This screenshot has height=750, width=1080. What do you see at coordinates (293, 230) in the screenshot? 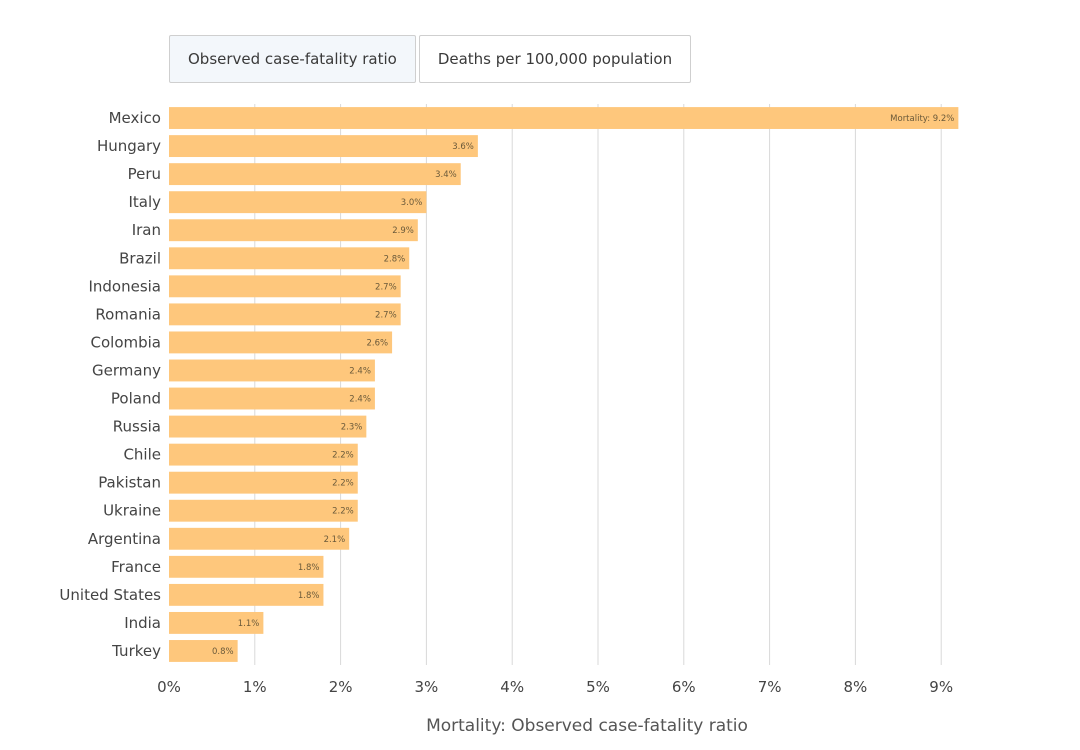
I see `bar-iran` at bounding box center [293, 230].